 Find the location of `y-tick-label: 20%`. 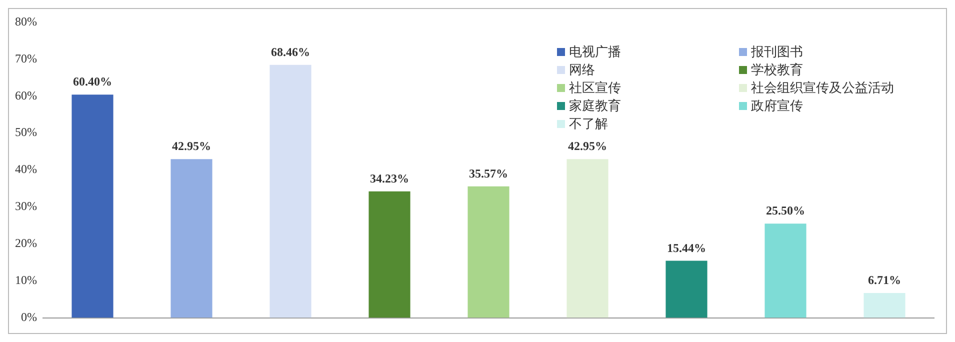

y-tick-label: 20% is located at coordinates (25, 243).